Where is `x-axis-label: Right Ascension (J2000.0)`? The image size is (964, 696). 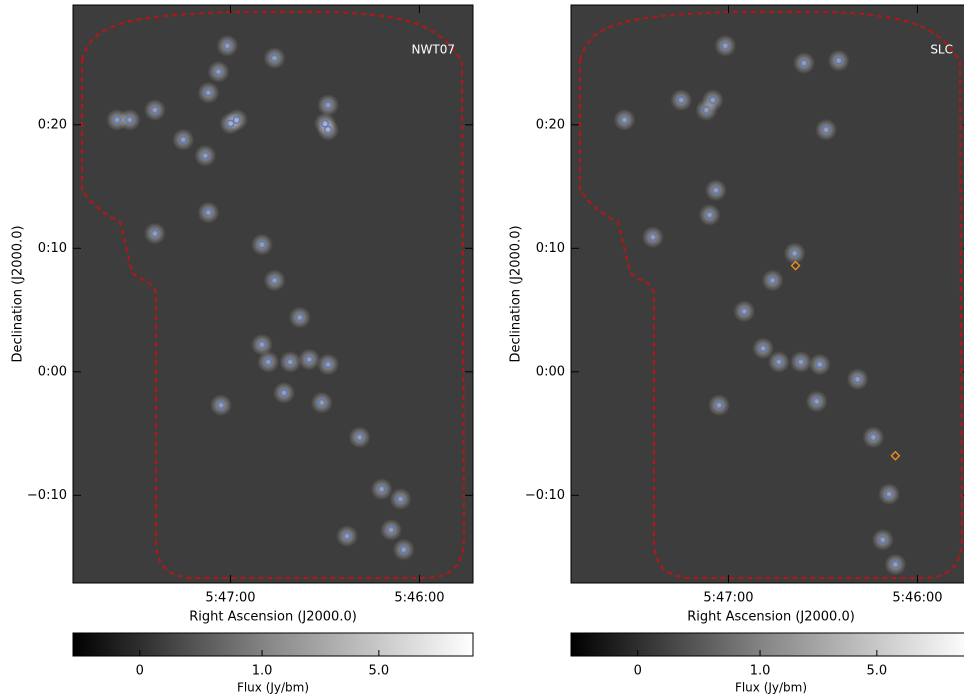 x-axis-label: Right Ascension (J2000.0) is located at coordinates (273, 617).